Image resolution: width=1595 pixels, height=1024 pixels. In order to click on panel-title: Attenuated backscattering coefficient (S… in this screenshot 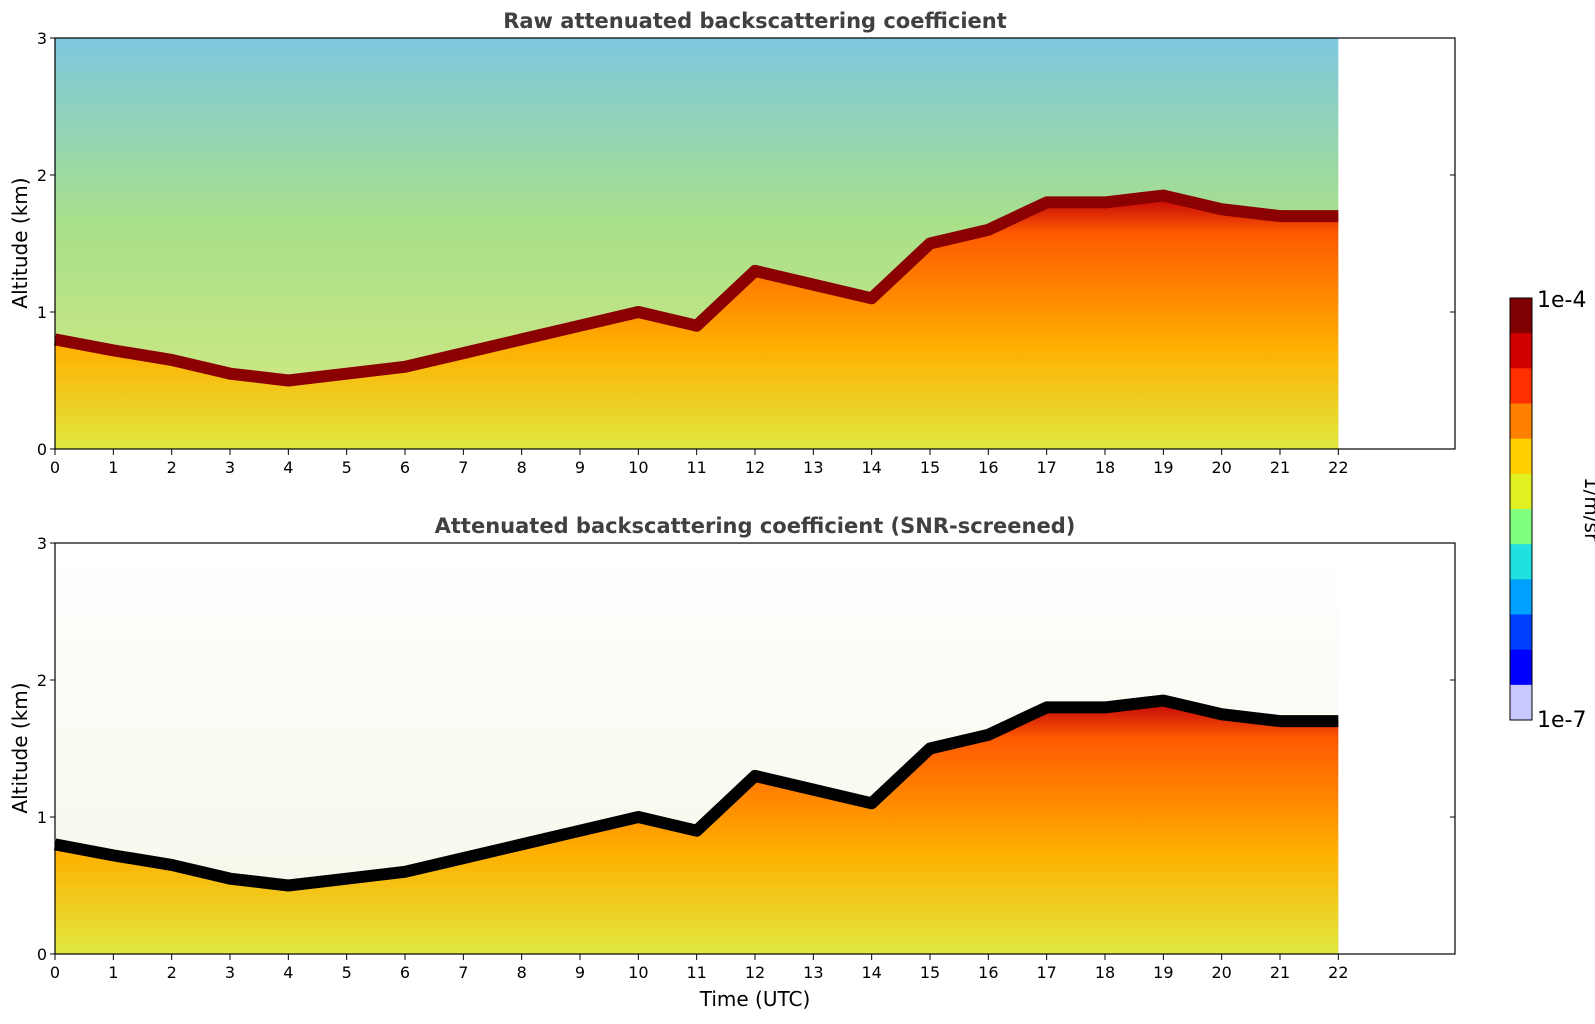, I will do `click(755, 526)`.